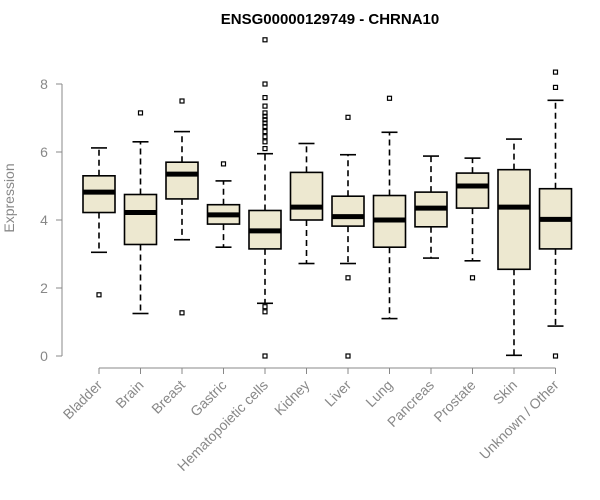 The height and width of the screenshot is (500, 600). Describe the element at coordinates (431, 207) in the screenshot. I see `box-pancreas` at that location.